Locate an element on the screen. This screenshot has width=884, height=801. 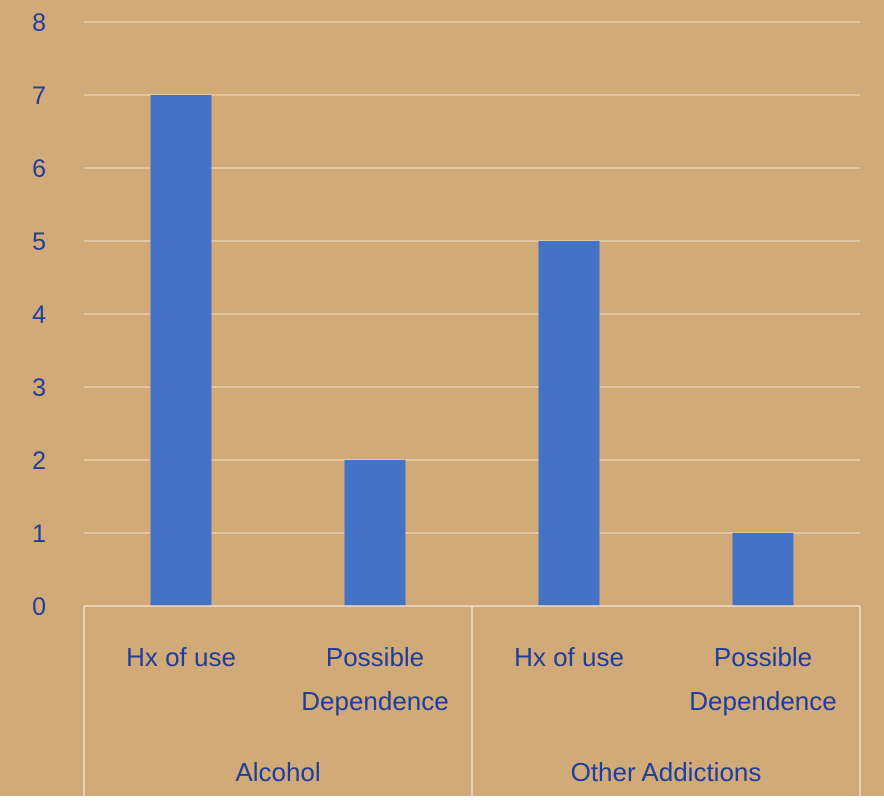
x-group-label: Alcohol is located at coordinates (277, 772).